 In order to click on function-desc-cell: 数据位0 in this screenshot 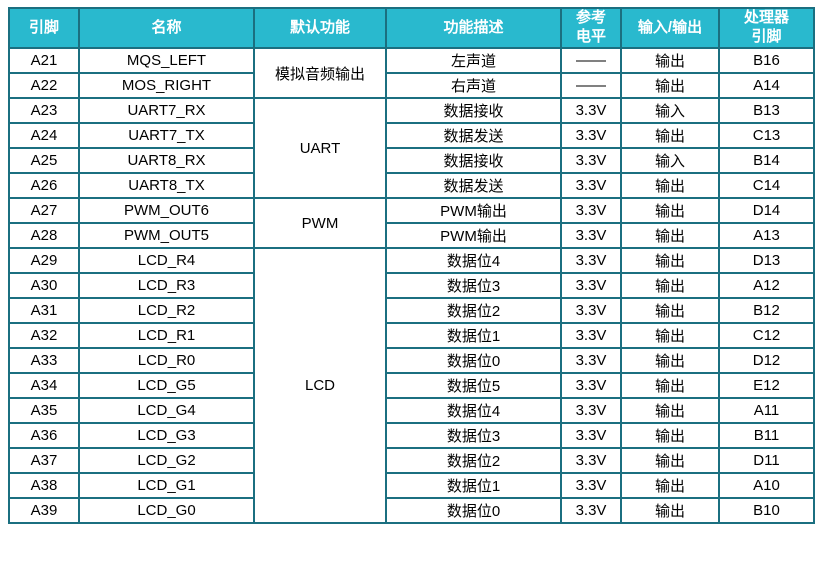, I will do `click(473, 510)`.